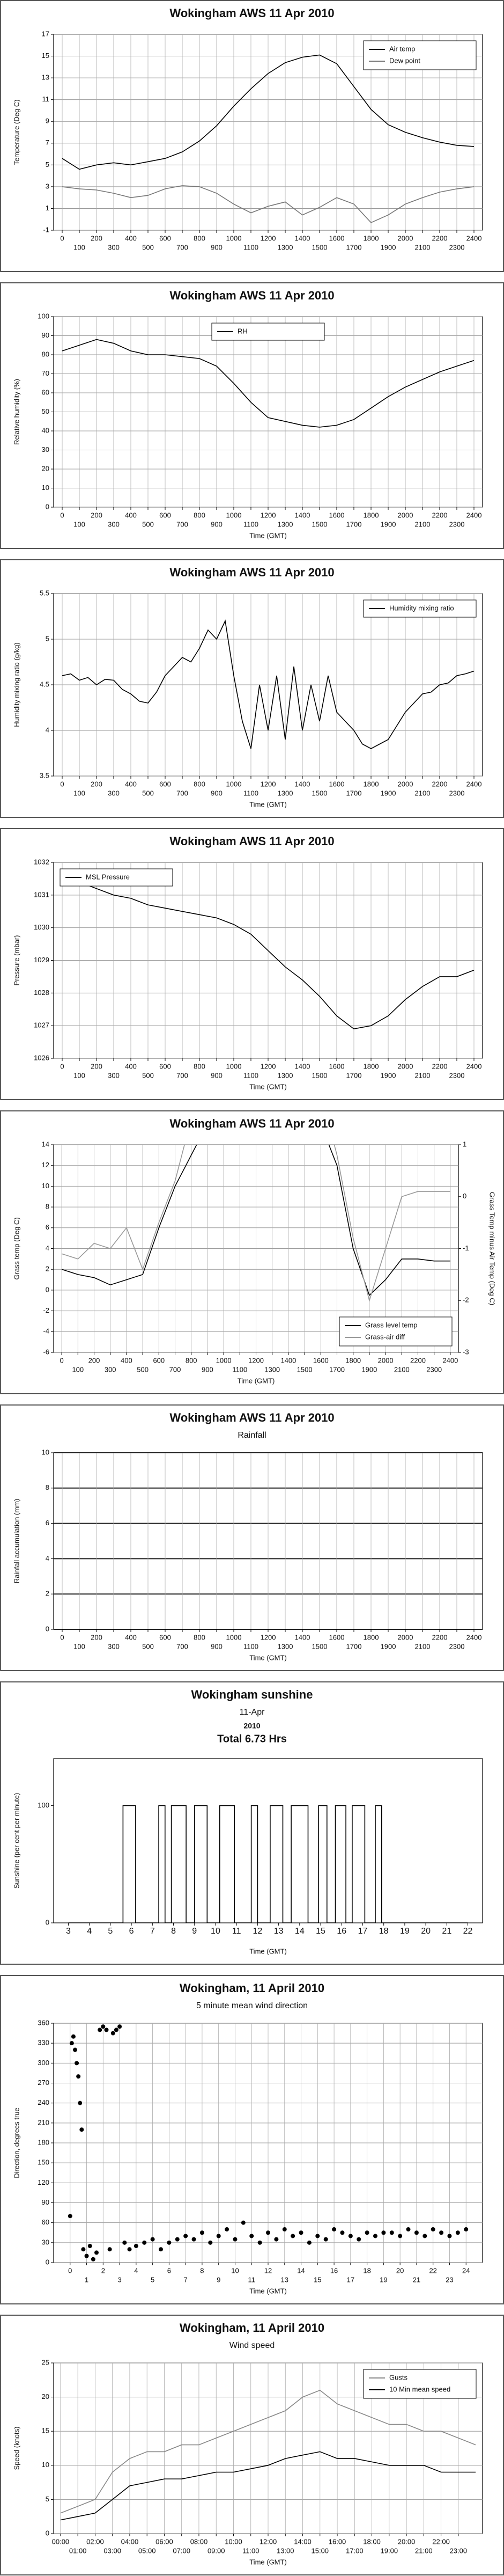 Image resolution: width=504 pixels, height=2576 pixels. Describe the element at coordinates (46, 1331) in the screenshot. I see `y-tick-label: -4` at that location.